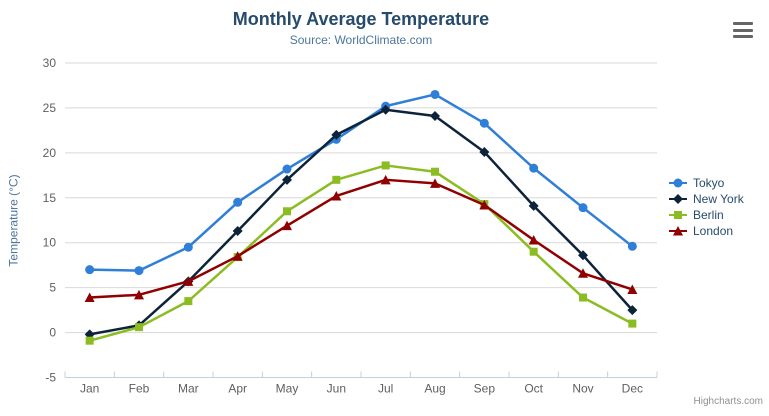 Image resolution: width=769 pixels, height=416 pixels. Describe the element at coordinates (485, 389) in the screenshot. I see `x-axis-label: Sep` at that location.